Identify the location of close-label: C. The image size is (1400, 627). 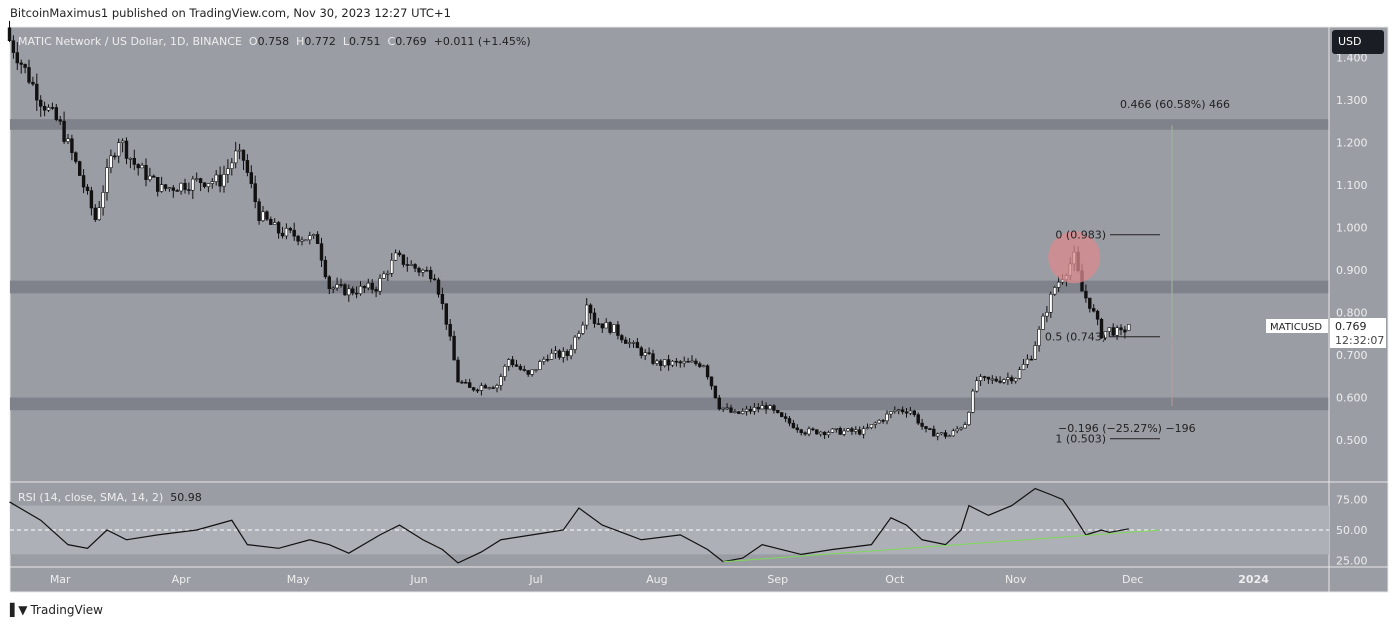
(391, 41).